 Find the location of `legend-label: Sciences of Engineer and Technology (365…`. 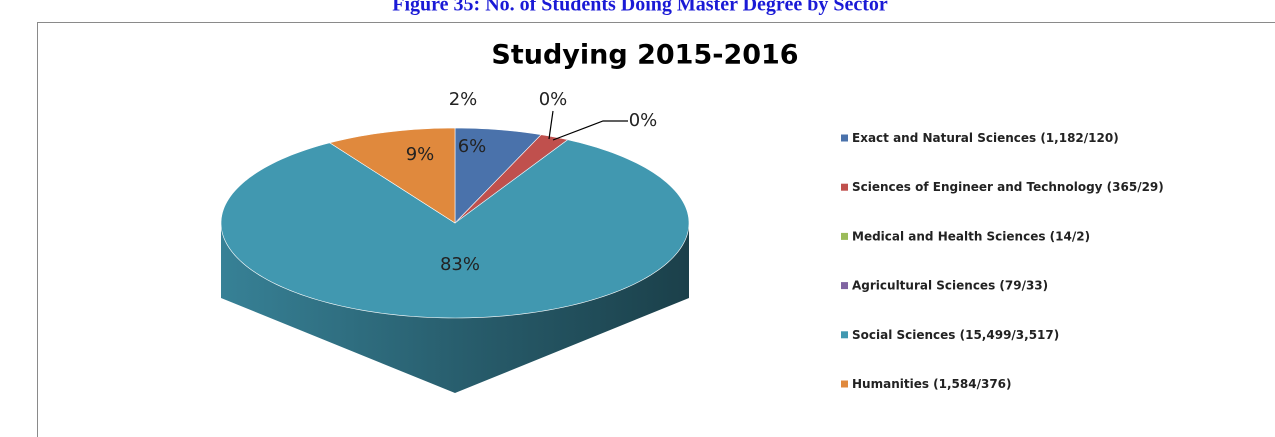

legend-label: Sciences of Engineer and Technology (365… is located at coordinates (1008, 187).